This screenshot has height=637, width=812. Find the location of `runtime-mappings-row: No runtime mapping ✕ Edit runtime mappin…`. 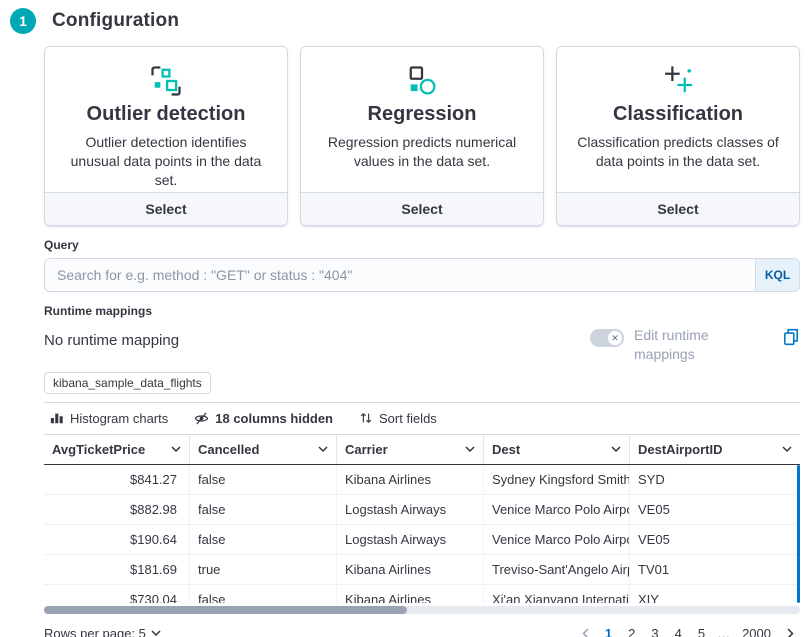

runtime-mappings-row: No runtime mapping ✕ Edit runtime mappin… is located at coordinates (422, 345).